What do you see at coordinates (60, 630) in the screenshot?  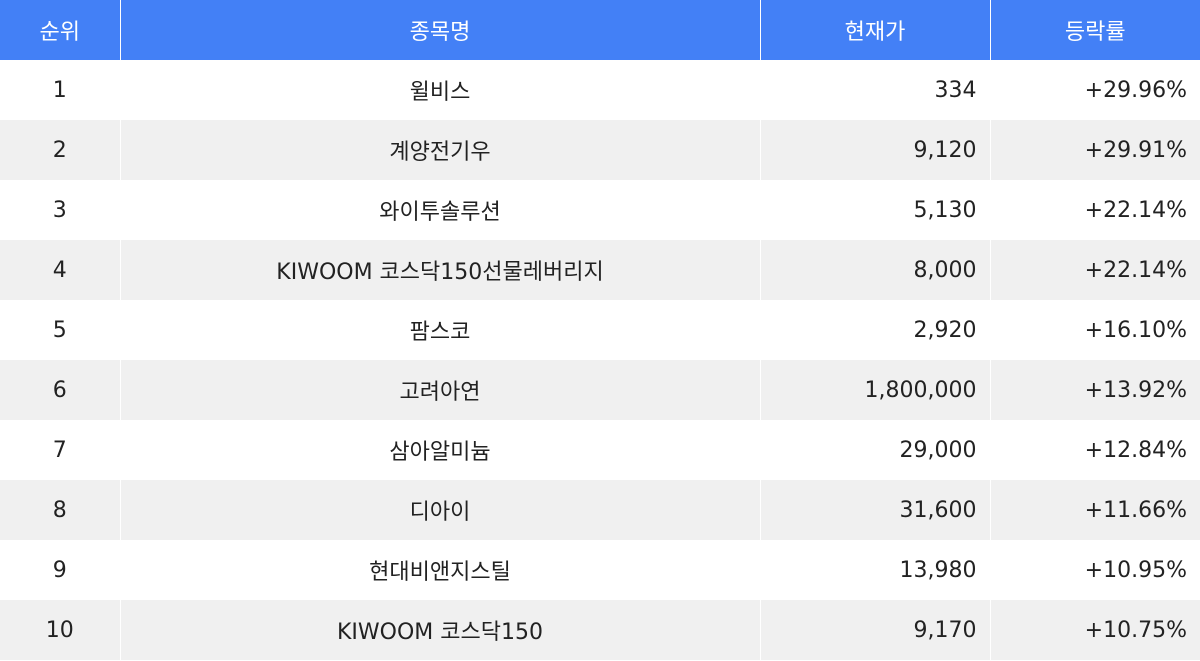 I see `rank-cell: 10` at bounding box center [60, 630].